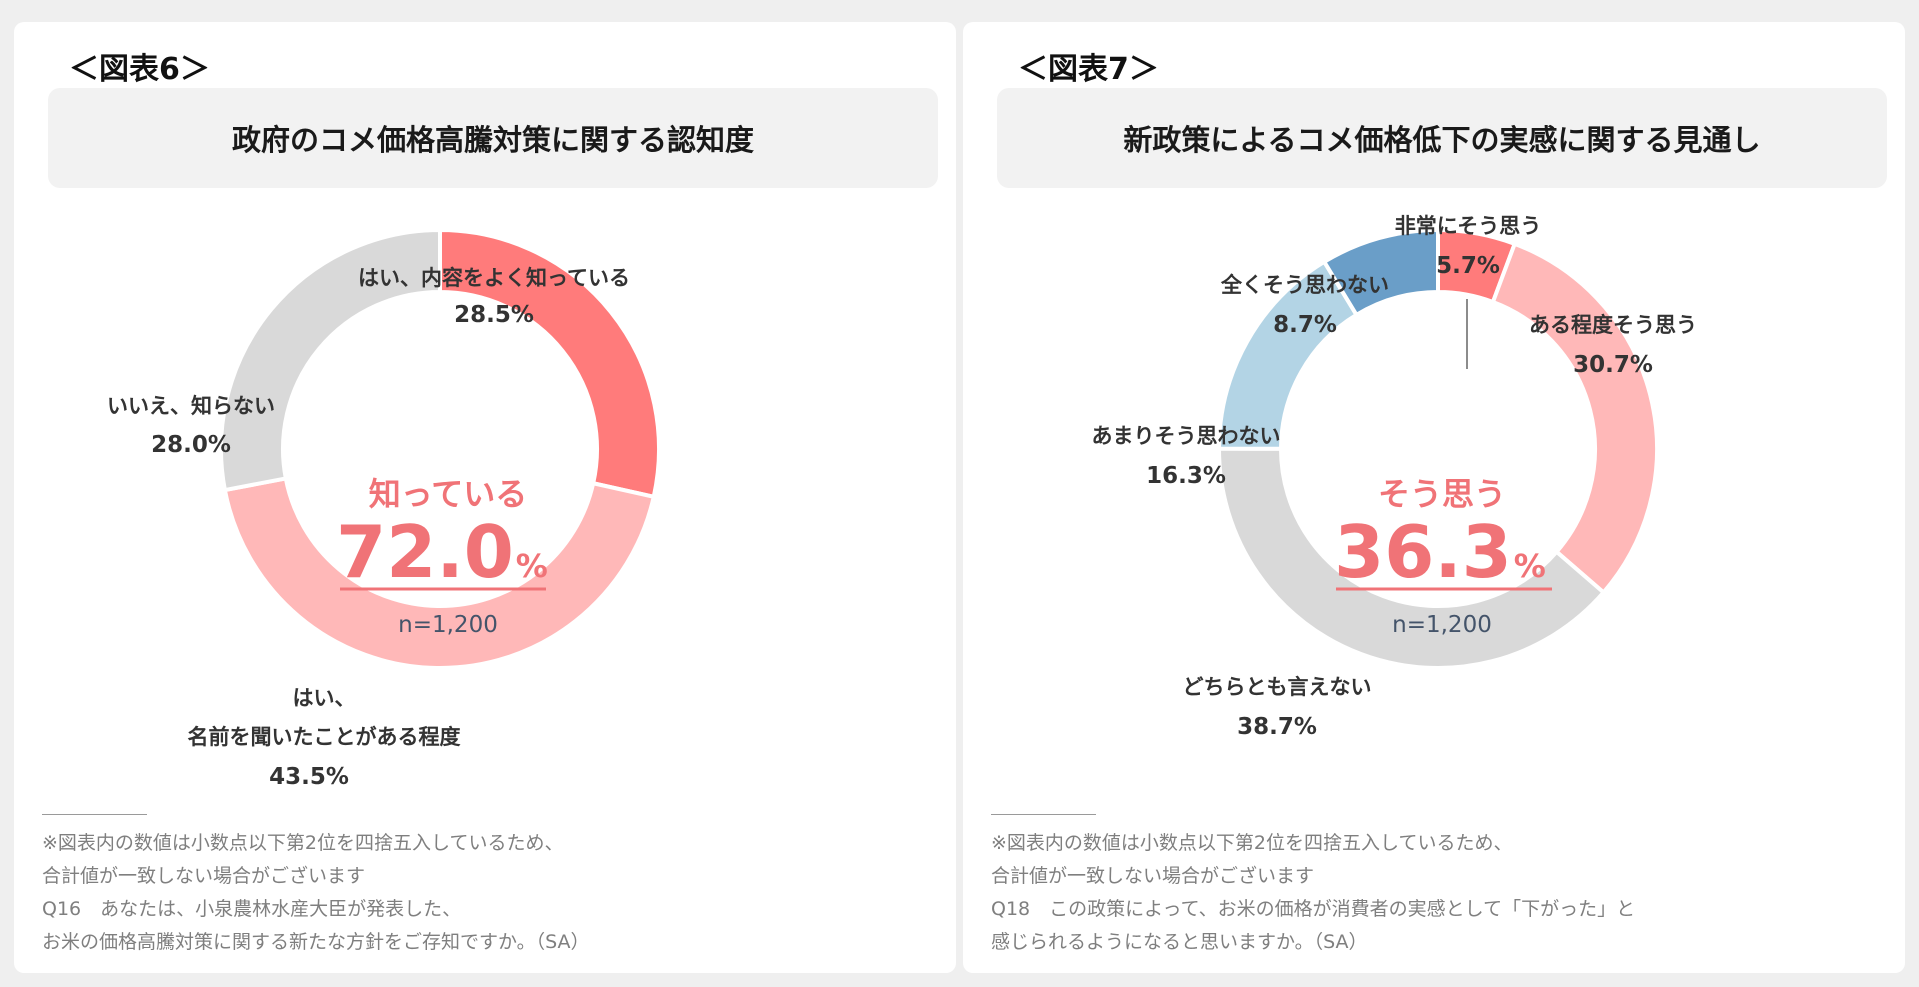 Image resolution: width=1919 pixels, height=987 pixels. Describe the element at coordinates (1613, 365) in the screenshot. I see `slice-value: 30.7%` at that location.